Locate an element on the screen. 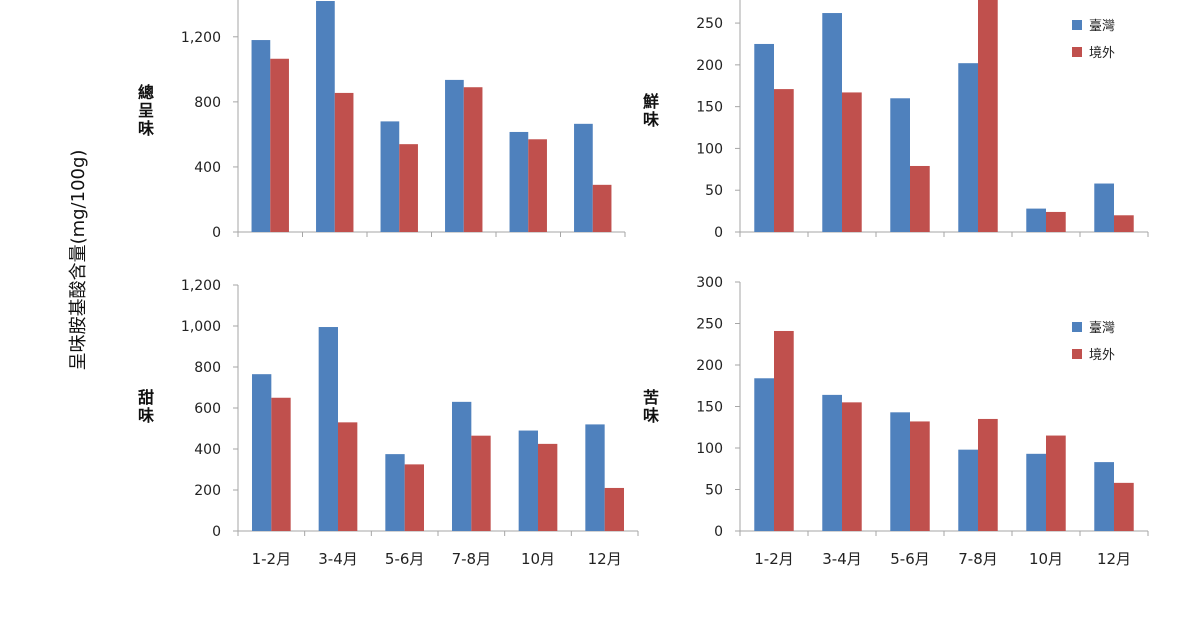 The width and height of the screenshot is (1200, 630). y-tick-label: 600 is located at coordinates (207, 409).